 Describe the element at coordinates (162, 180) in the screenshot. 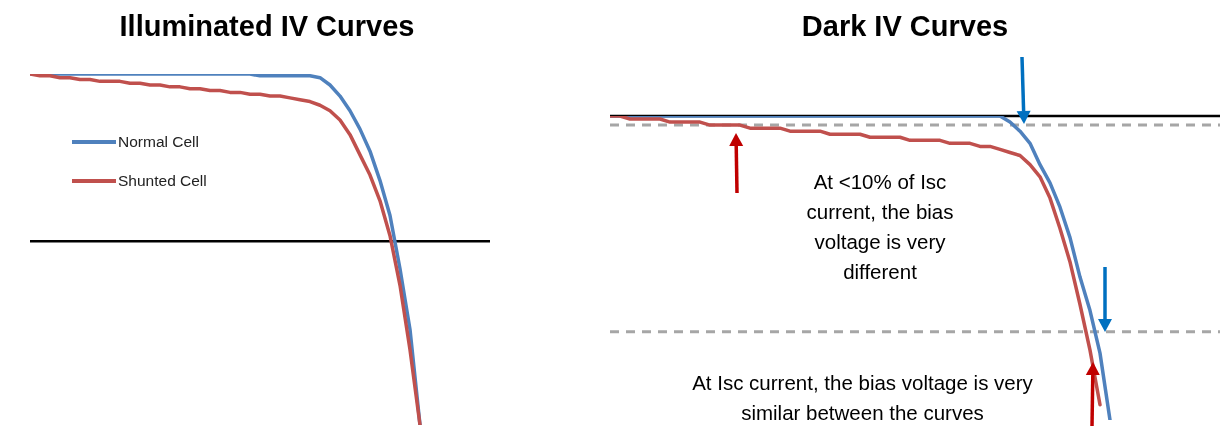

I see `legend-label: Shunted Cell` at that location.